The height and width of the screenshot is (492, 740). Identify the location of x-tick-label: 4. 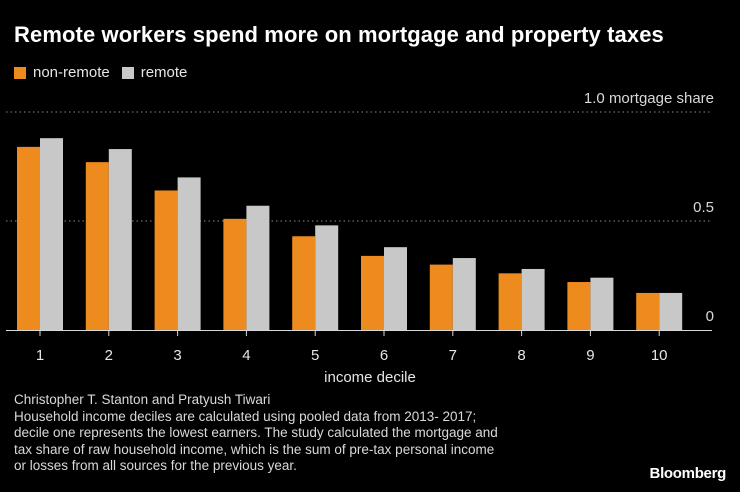
(246, 355).